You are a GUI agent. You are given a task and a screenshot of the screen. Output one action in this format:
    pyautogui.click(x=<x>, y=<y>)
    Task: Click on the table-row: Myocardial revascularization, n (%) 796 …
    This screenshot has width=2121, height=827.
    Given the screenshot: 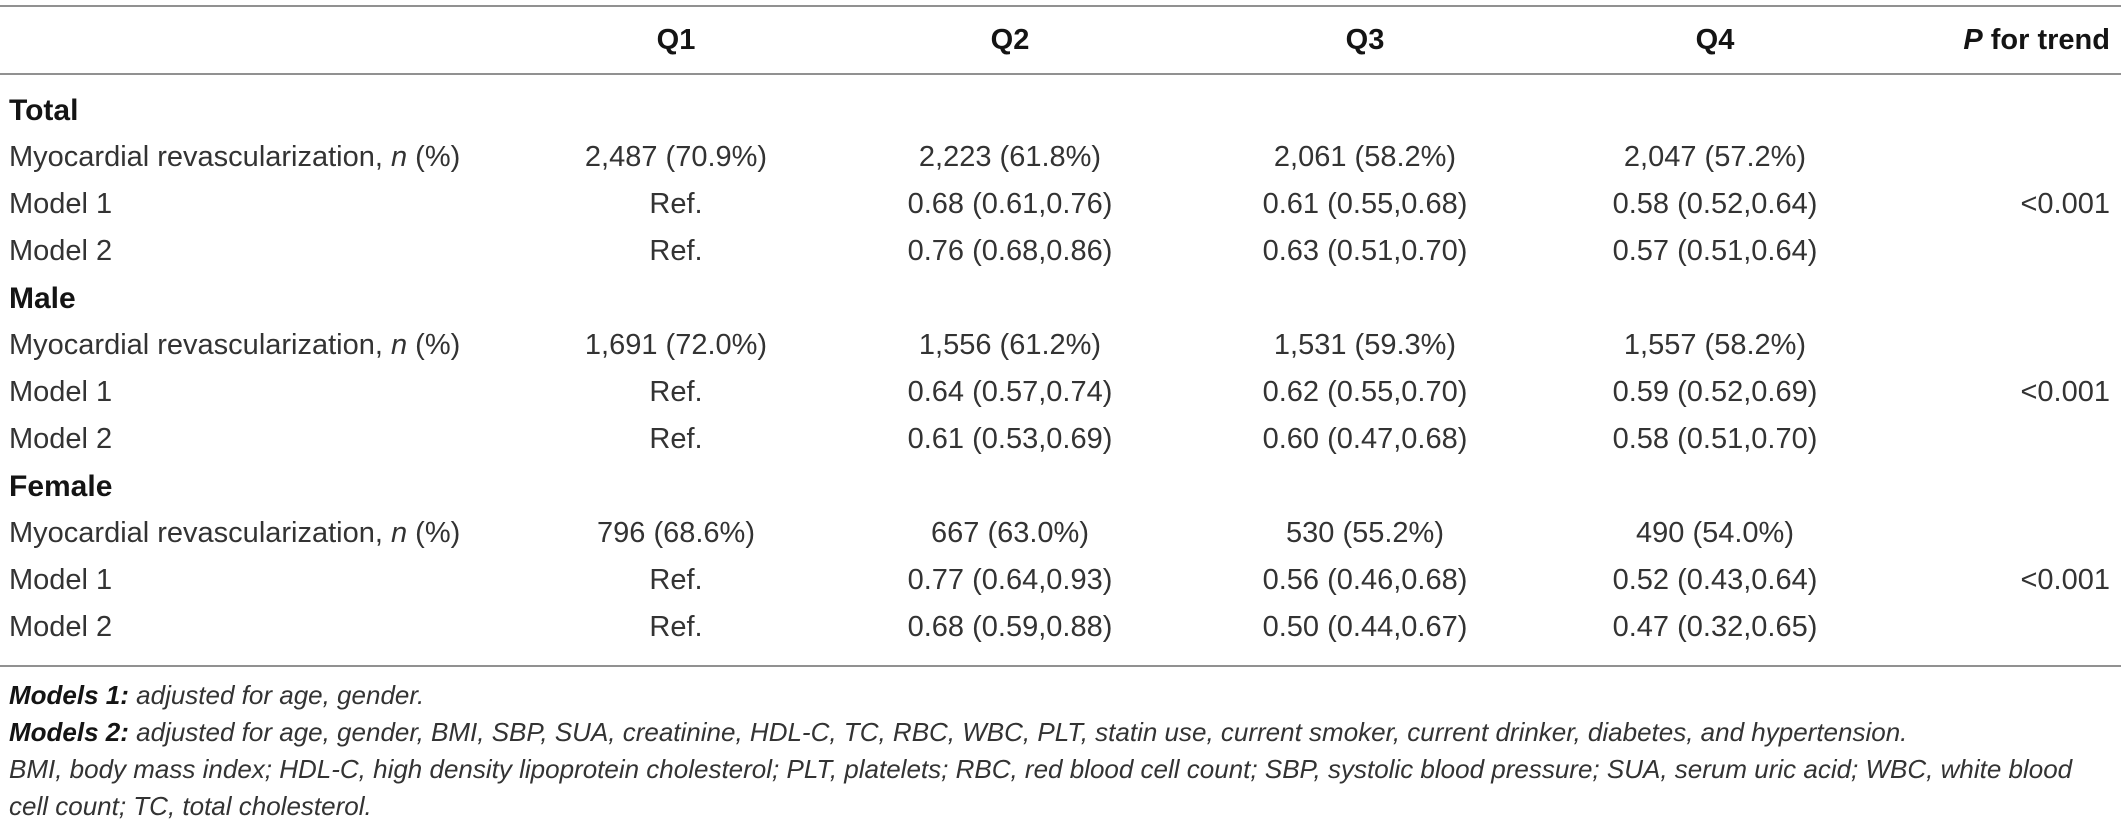 What is the action you would take?
    pyautogui.click(x=1060, y=533)
    